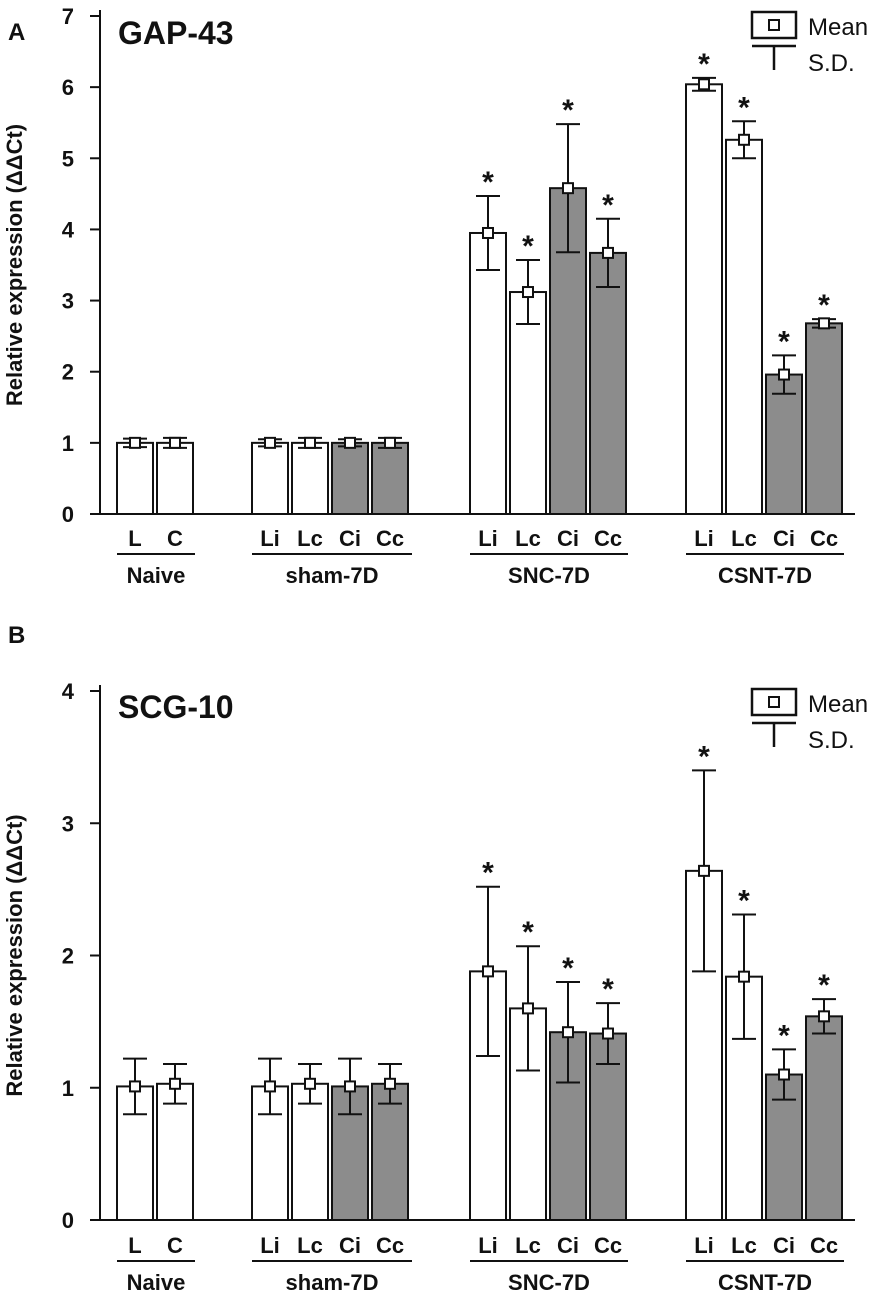 This screenshot has width=896, height=1300. I want to click on y-tick-label: 6, so click(68, 87).